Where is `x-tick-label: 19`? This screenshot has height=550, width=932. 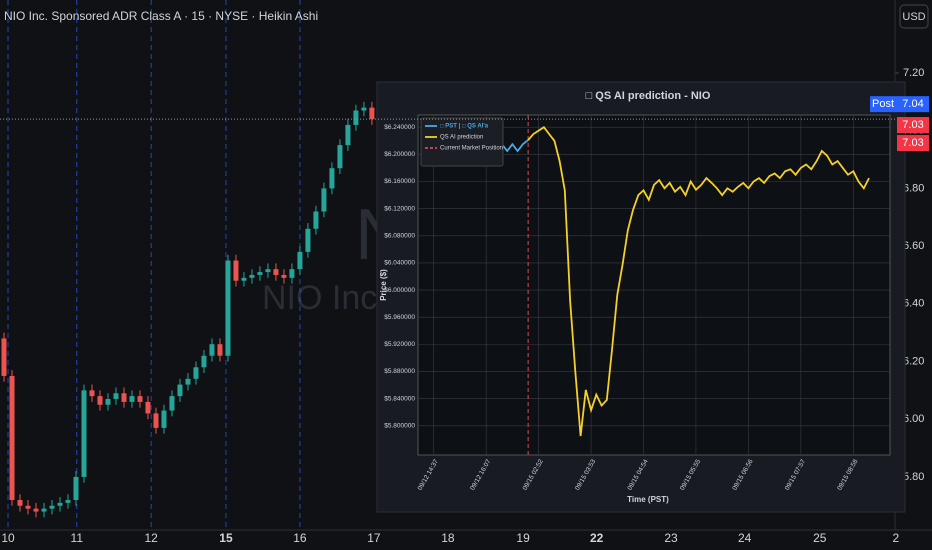 x-tick-label: 19 is located at coordinates (523, 538).